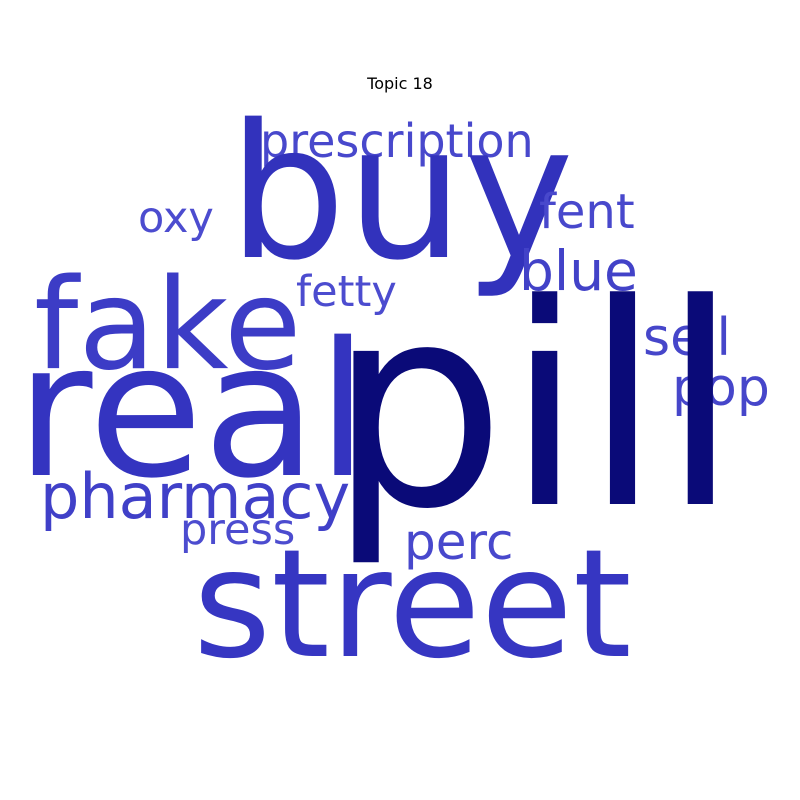 This screenshot has height=800, width=800. What do you see at coordinates (176, 218) in the screenshot?
I see `word-oxy: oxy` at bounding box center [176, 218].